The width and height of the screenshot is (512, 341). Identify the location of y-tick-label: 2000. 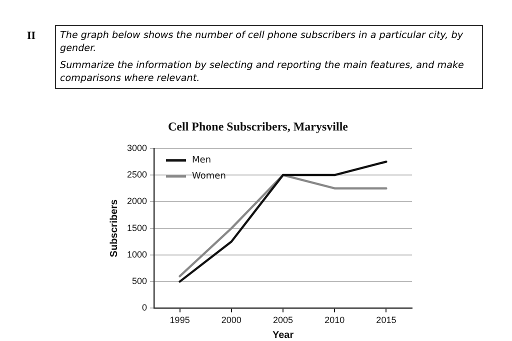
(137, 201).